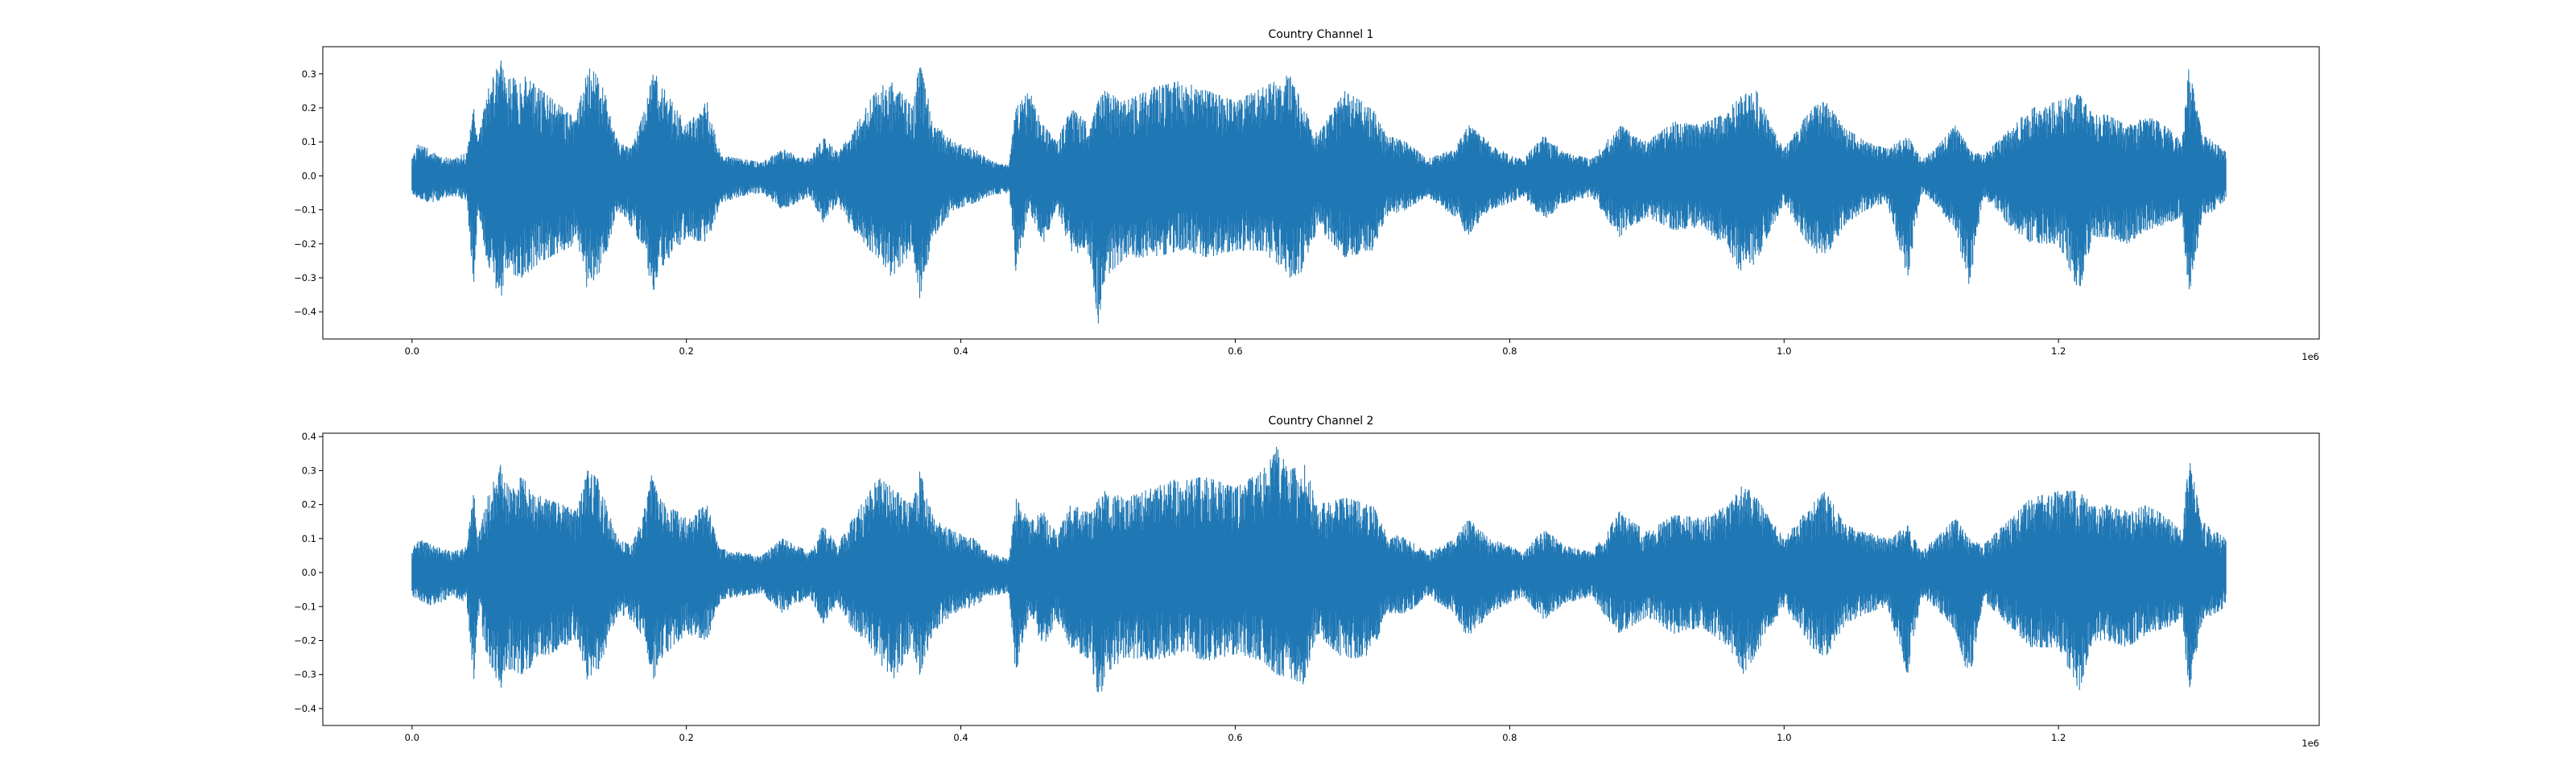  I want to click on chart-title: Country Channel 2, so click(1321, 421).